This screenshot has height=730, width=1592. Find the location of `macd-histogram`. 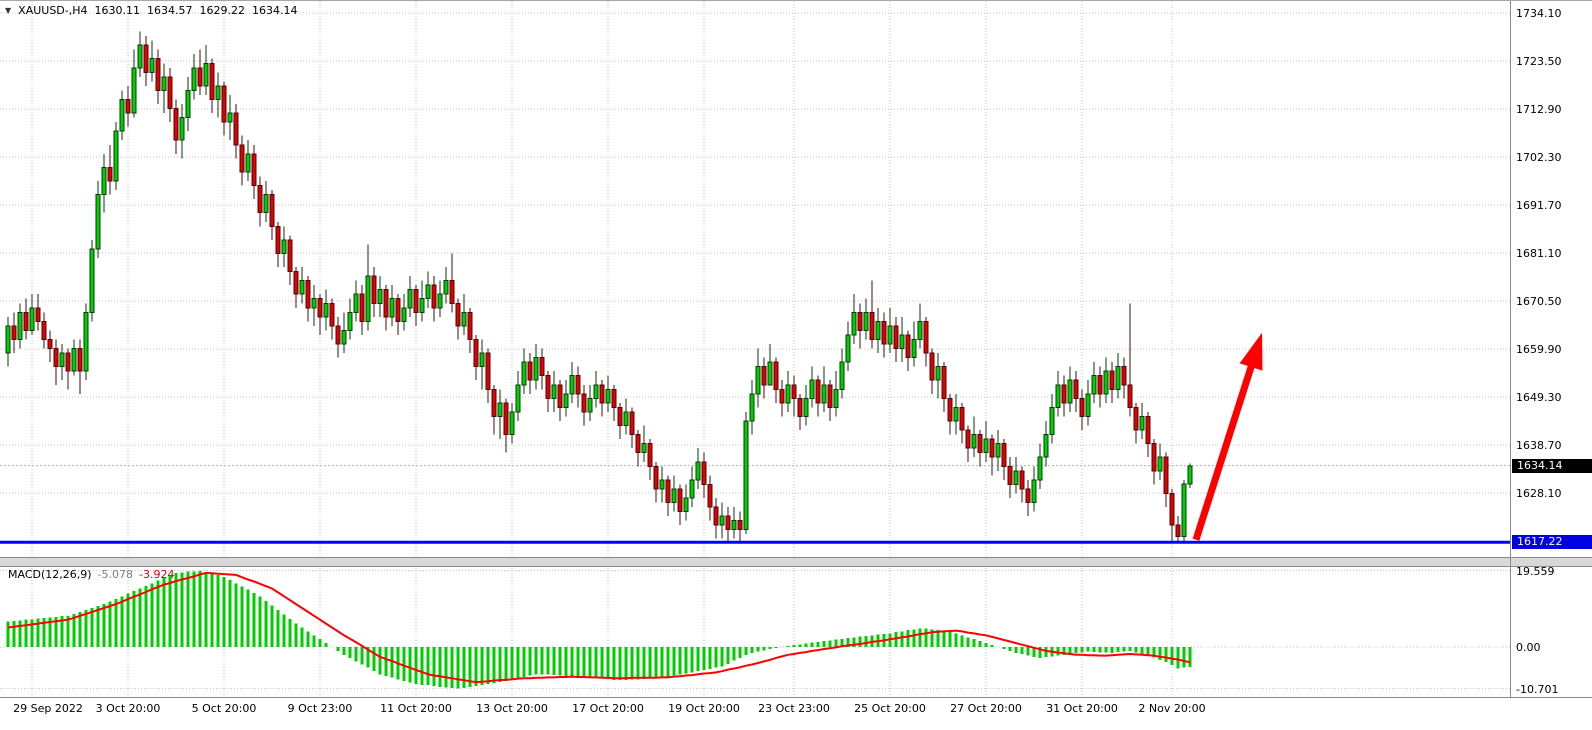

macd-histogram is located at coordinates (599, 629).